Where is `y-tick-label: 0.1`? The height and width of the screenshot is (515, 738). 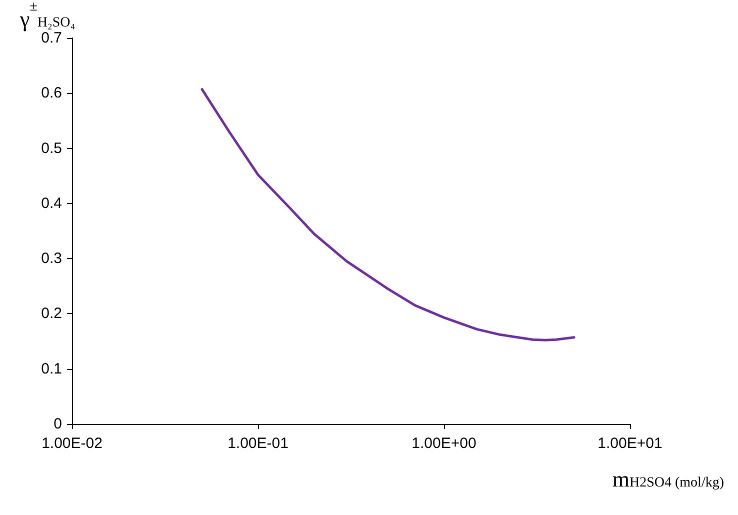
y-tick-label: 0.1 is located at coordinates (51, 369).